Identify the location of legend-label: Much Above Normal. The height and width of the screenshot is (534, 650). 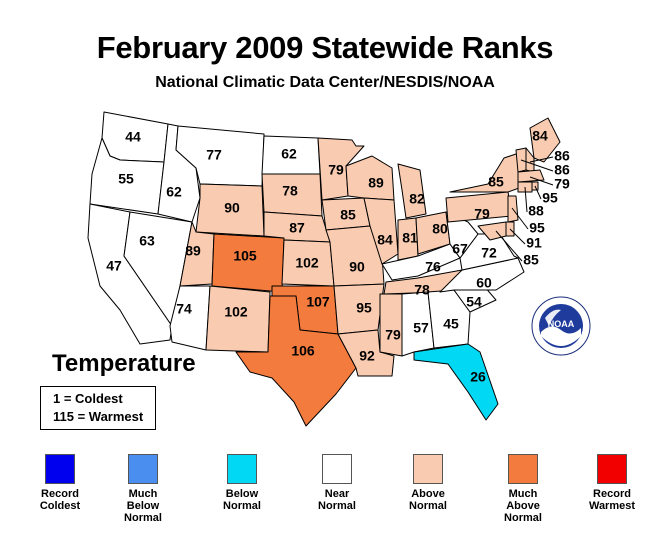
(523, 506).